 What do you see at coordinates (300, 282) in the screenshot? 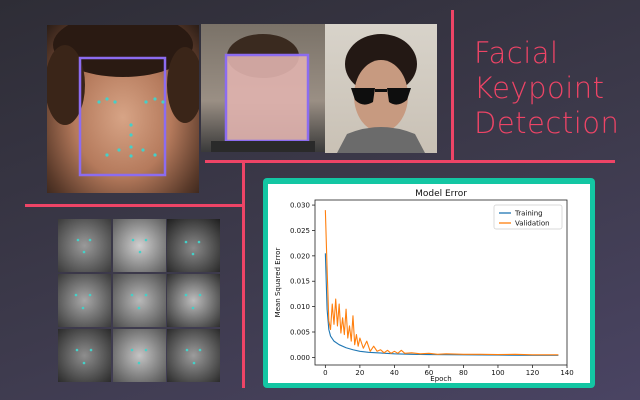
I see `y-tick-label: 0.015` at bounding box center [300, 282].